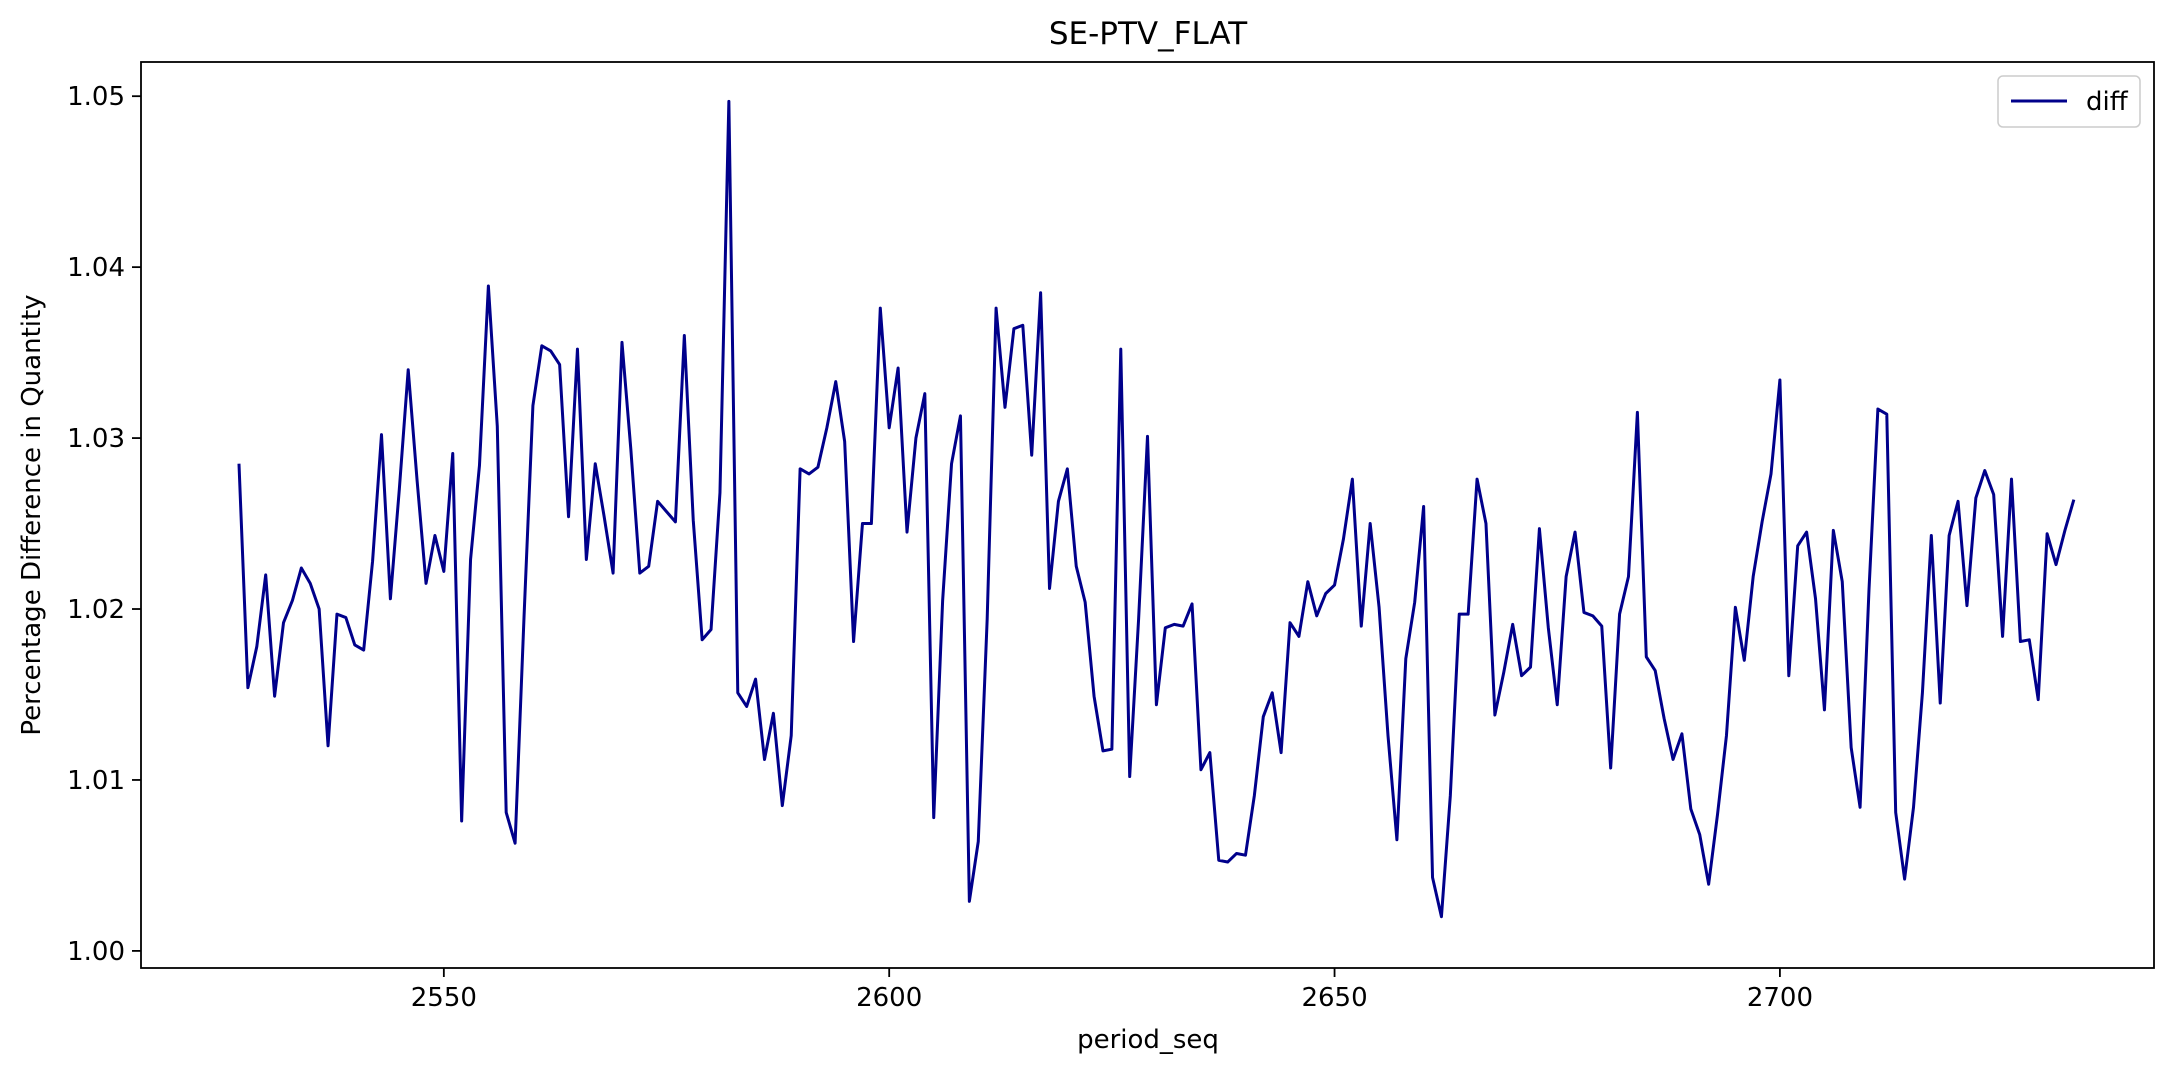 Image resolution: width=2175 pixels, height=1075 pixels. Describe the element at coordinates (96, 97) in the screenshot. I see `y-tick-label: 1.05` at that location.